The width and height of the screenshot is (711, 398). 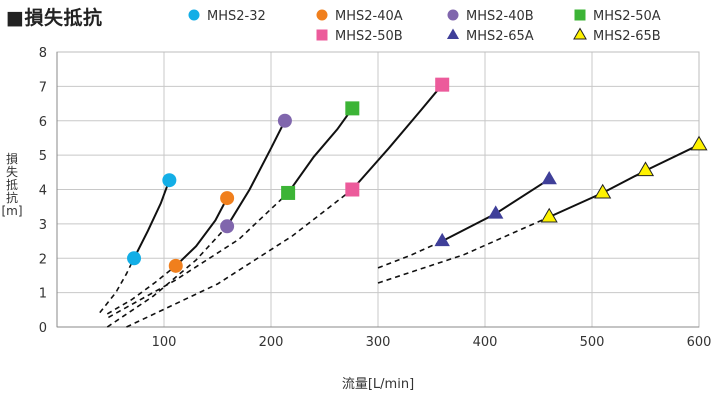 I want to click on x-tick-label: 400, so click(x=485, y=342).